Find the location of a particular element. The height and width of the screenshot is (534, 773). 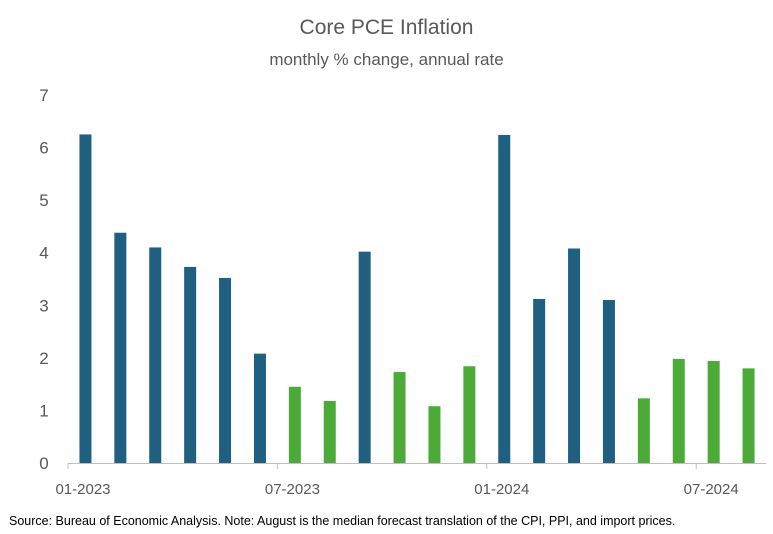

bar-03-2023 is located at coordinates (155, 355).